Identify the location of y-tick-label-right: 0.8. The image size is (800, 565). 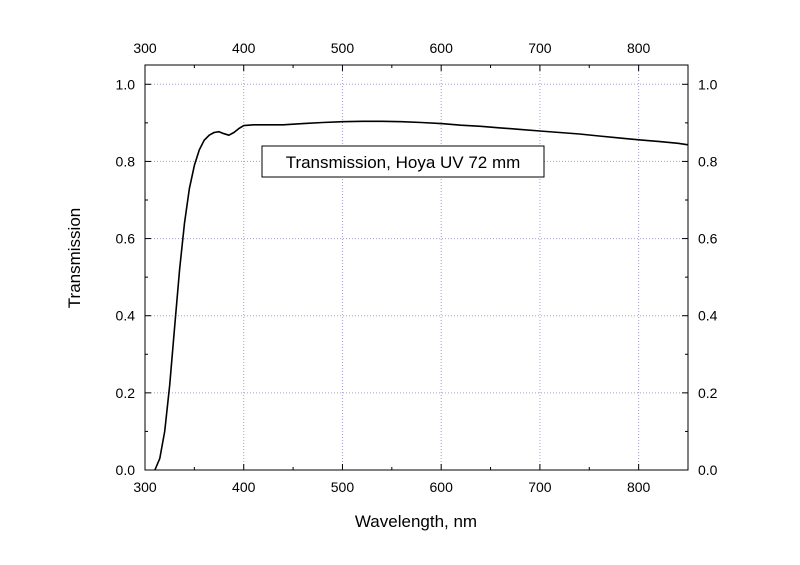
(708, 161).